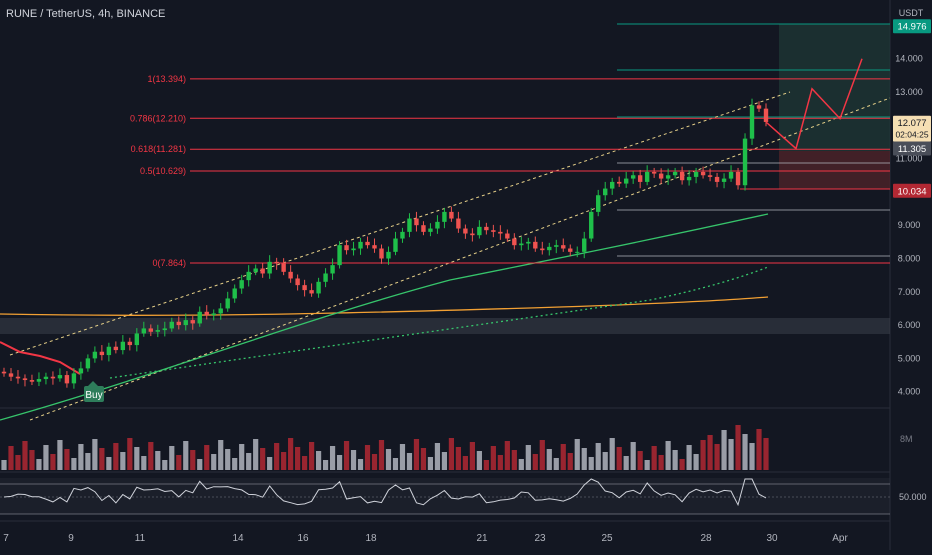 This screenshot has height=555, width=932. What do you see at coordinates (911, 13) in the screenshot?
I see `currency-label: USDT` at bounding box center [911, 13].